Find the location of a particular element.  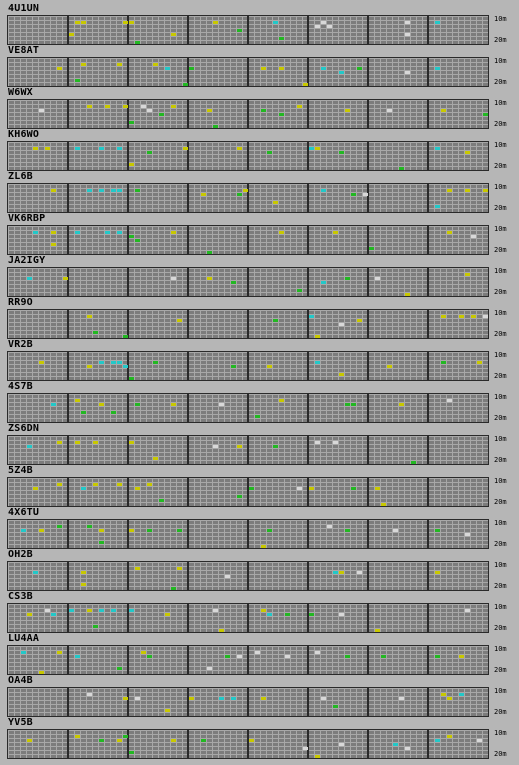

station-callsign: ZL6B is located at coordinates (20, 176).